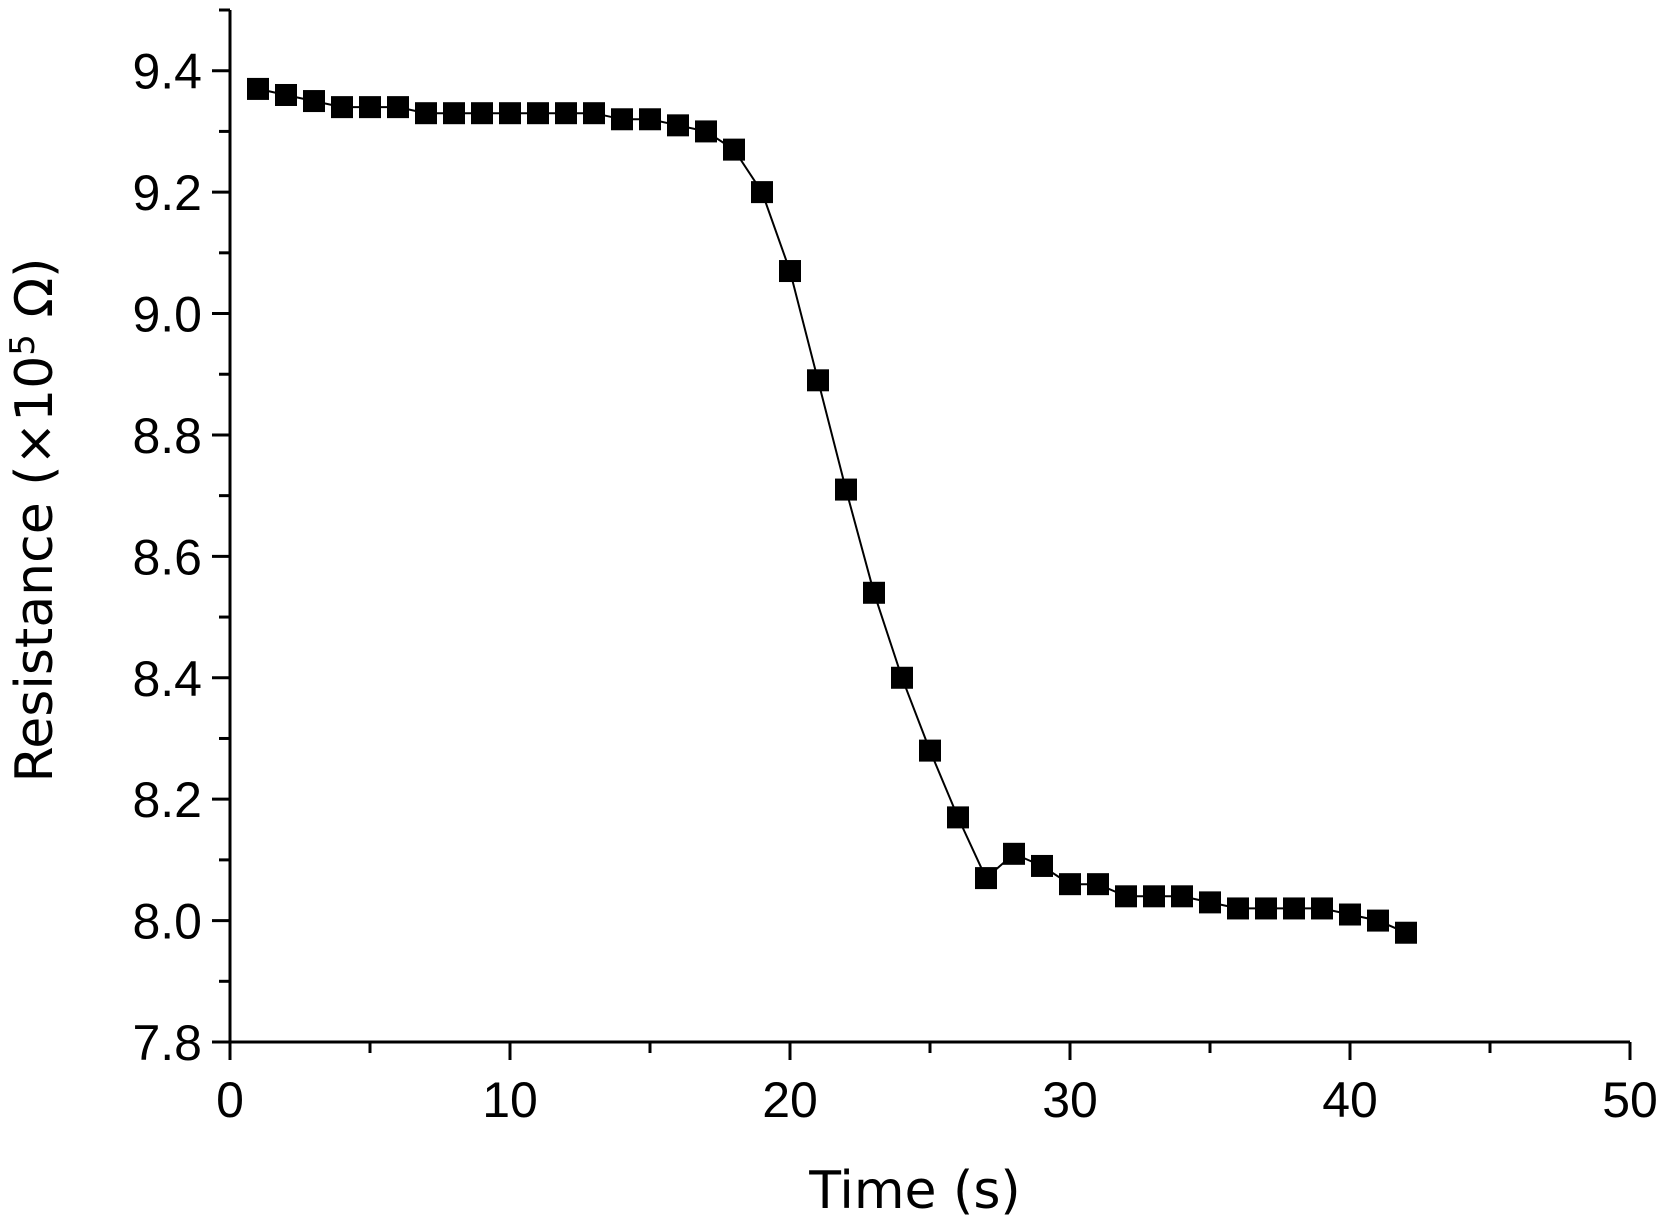 Image resolution: width=1667 pixels, height=1225 pixels. I want to click on y-axis-title: Resistance (×105 Ω), so click(34, 520).